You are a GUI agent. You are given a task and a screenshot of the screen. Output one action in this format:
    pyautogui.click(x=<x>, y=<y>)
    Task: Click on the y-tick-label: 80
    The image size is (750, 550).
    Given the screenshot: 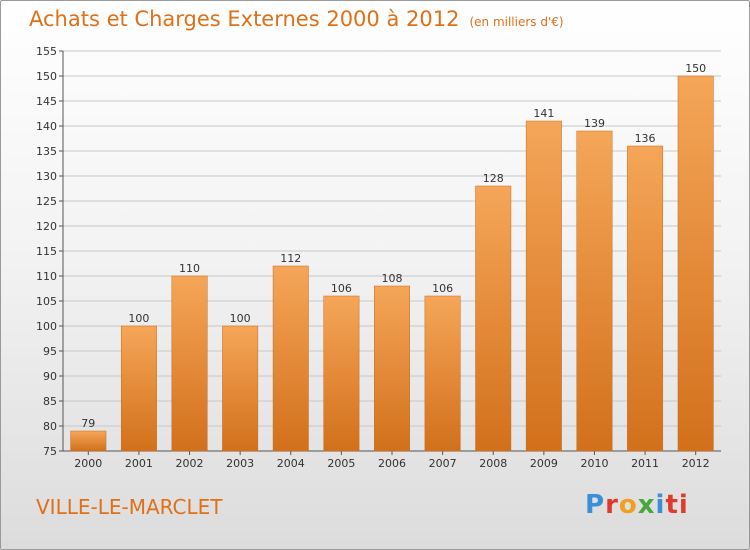 What is the action you would take?
    pyautogui.click(x=50, y=426)
    